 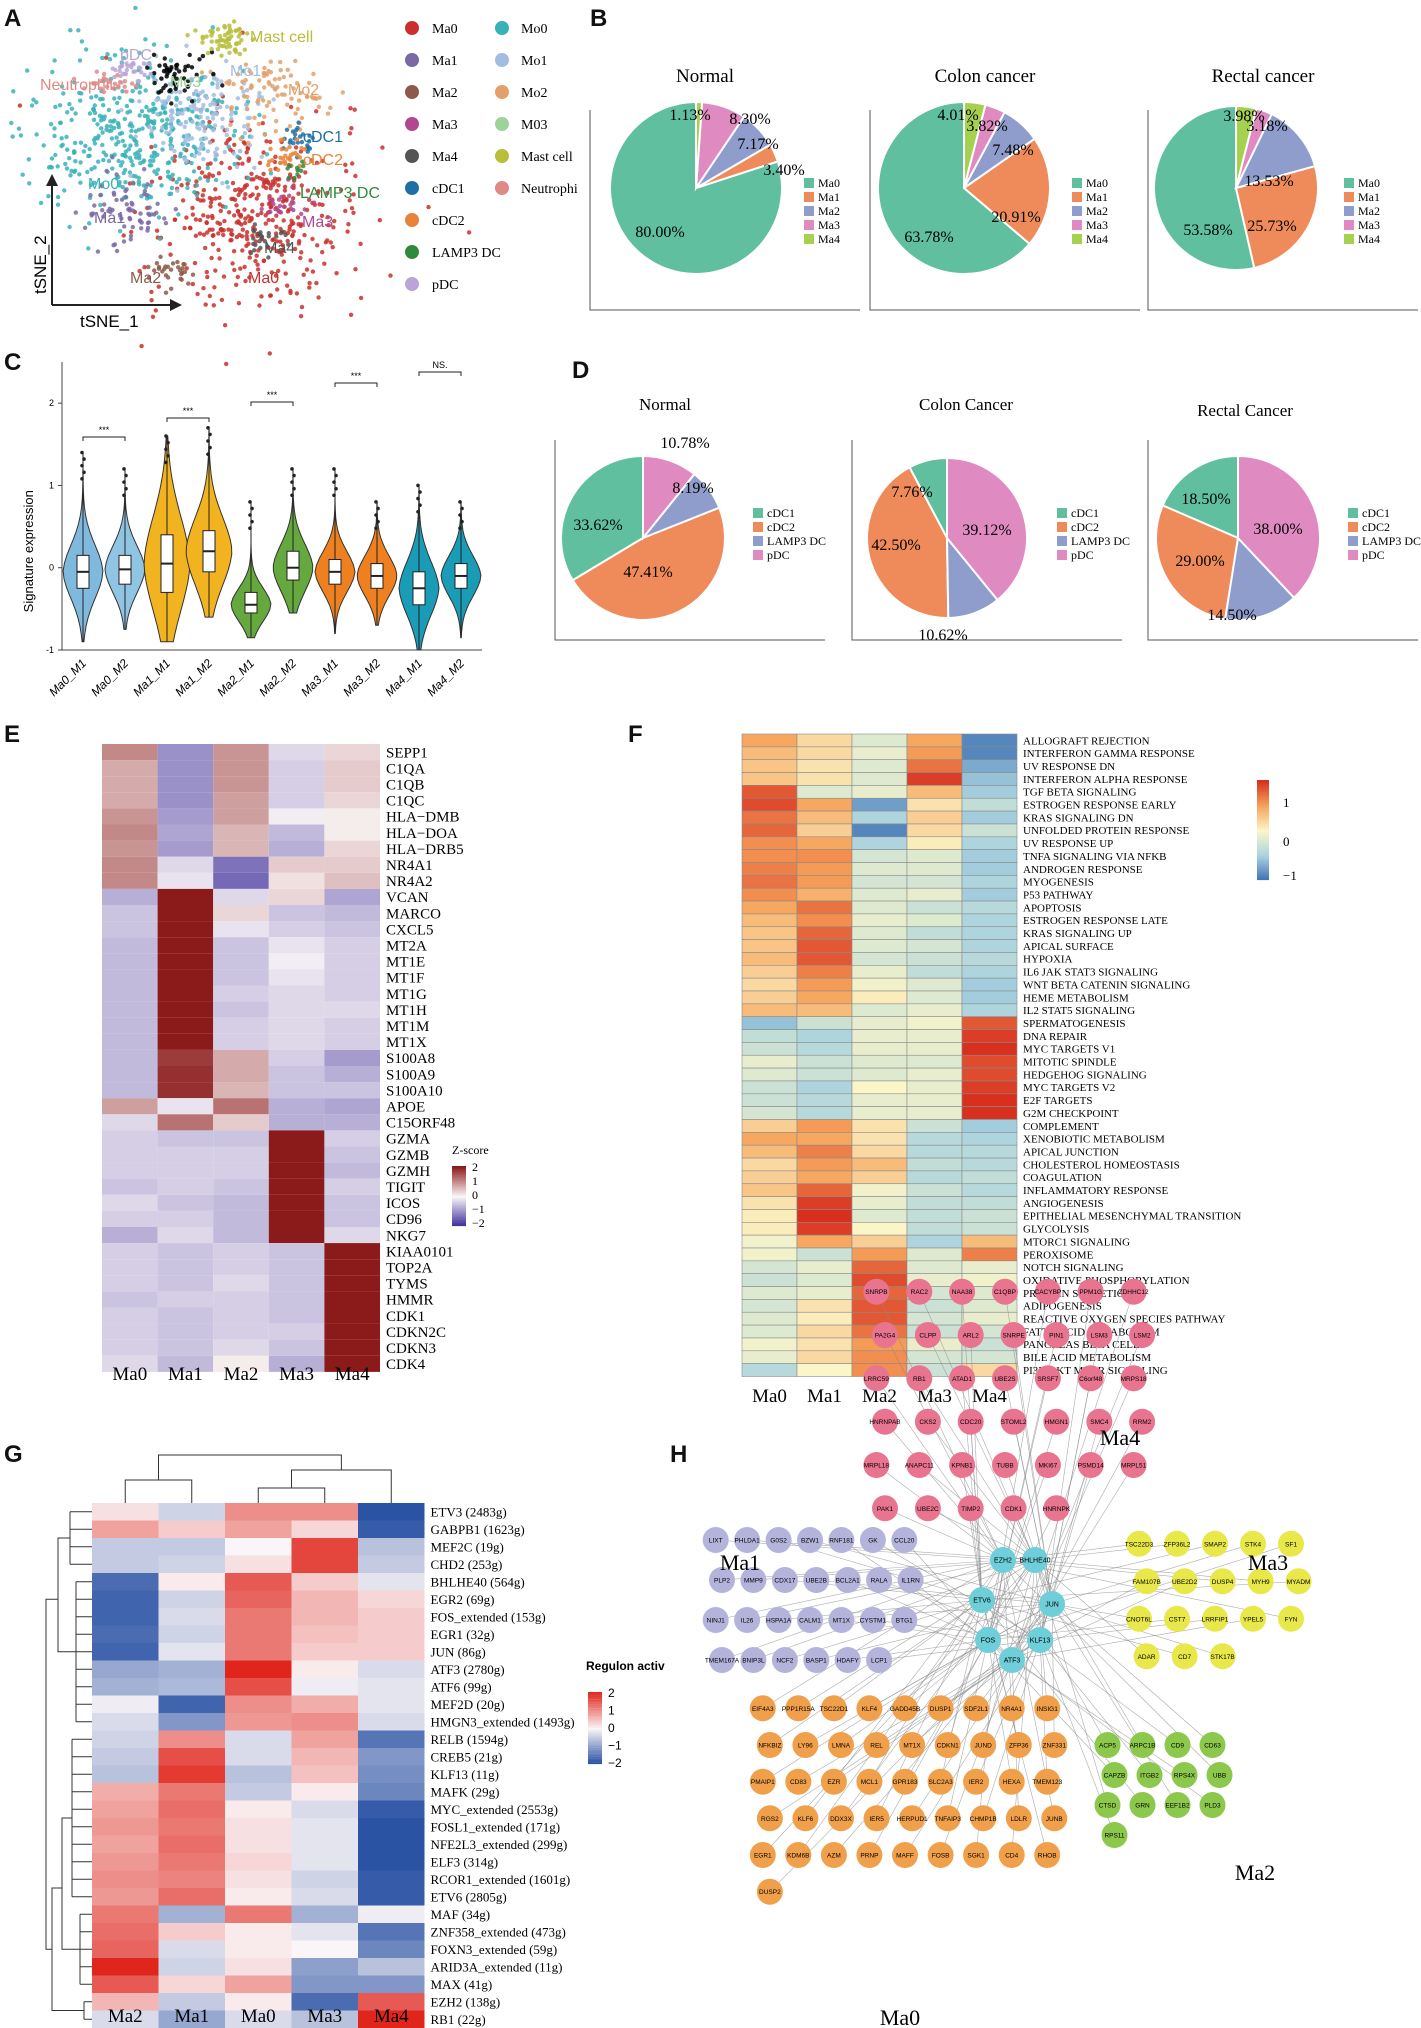 What do you see at coordinates (778, 1620) in the screenshot?
I see `network-node-hspa1a` at bounding box center [778, 1620].